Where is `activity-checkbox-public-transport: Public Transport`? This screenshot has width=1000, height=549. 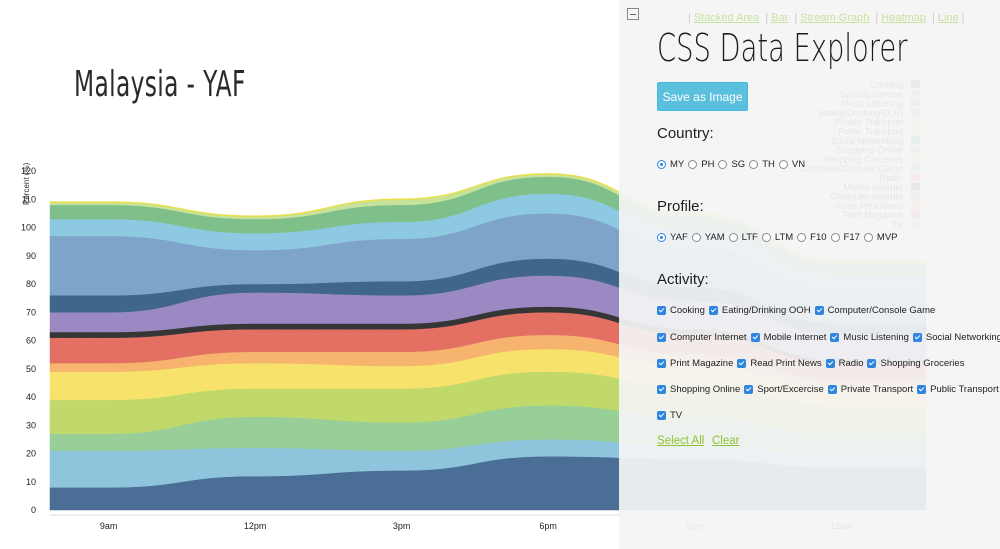 activity-checkbox-public-transport: Public Transport is located at coordinates (958, 389).